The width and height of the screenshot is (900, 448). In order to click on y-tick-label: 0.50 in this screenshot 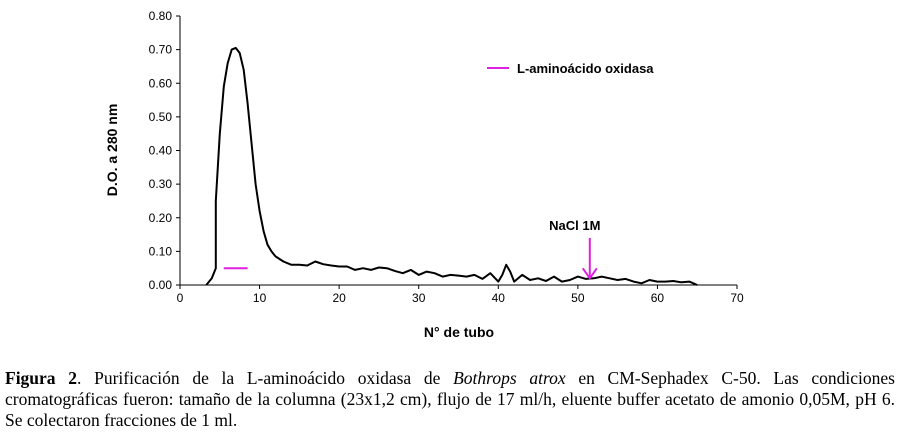, I will do `click(161, 117)`.